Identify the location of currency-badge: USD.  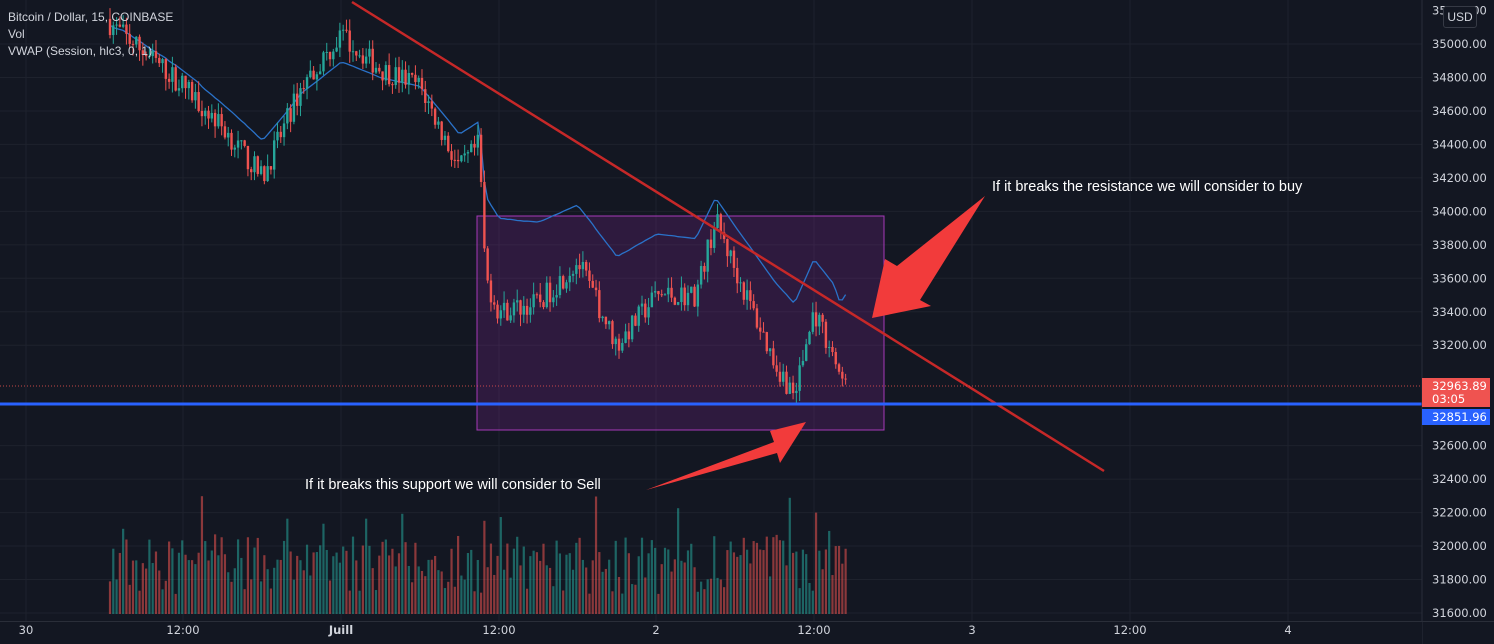
(1460, 17).